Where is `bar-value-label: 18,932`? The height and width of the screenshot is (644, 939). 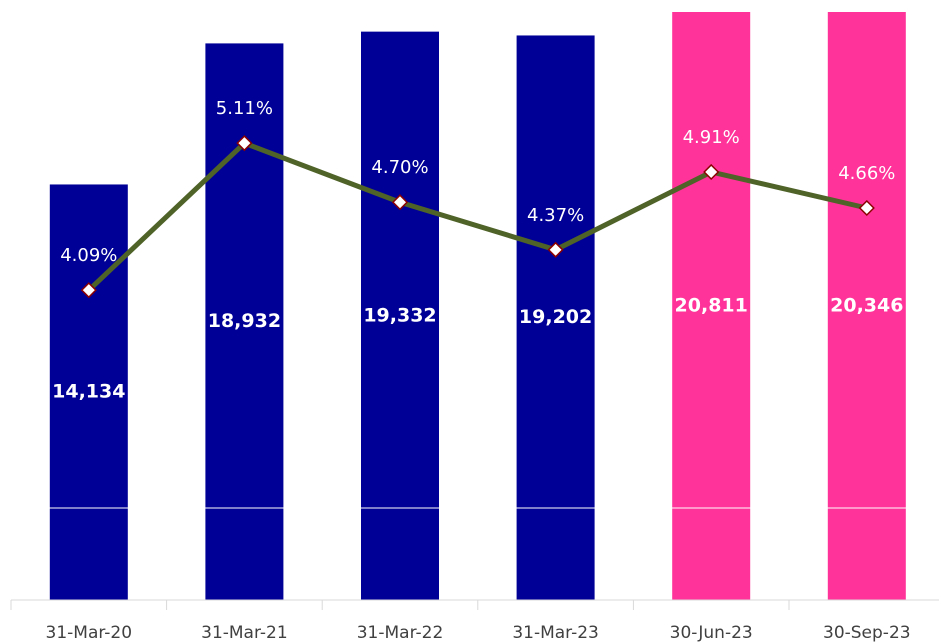 bar-value-label: 18,932 is located at coordinates (244, 321).